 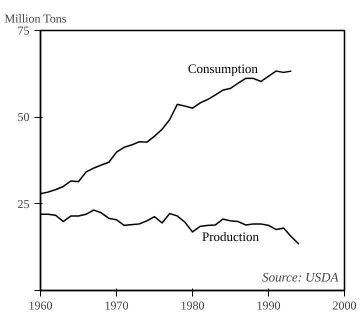 What do you see at coordinates (24, 203) in the screenshot?
I see `y-tick-label: 25` at bounding box center [24, 203].